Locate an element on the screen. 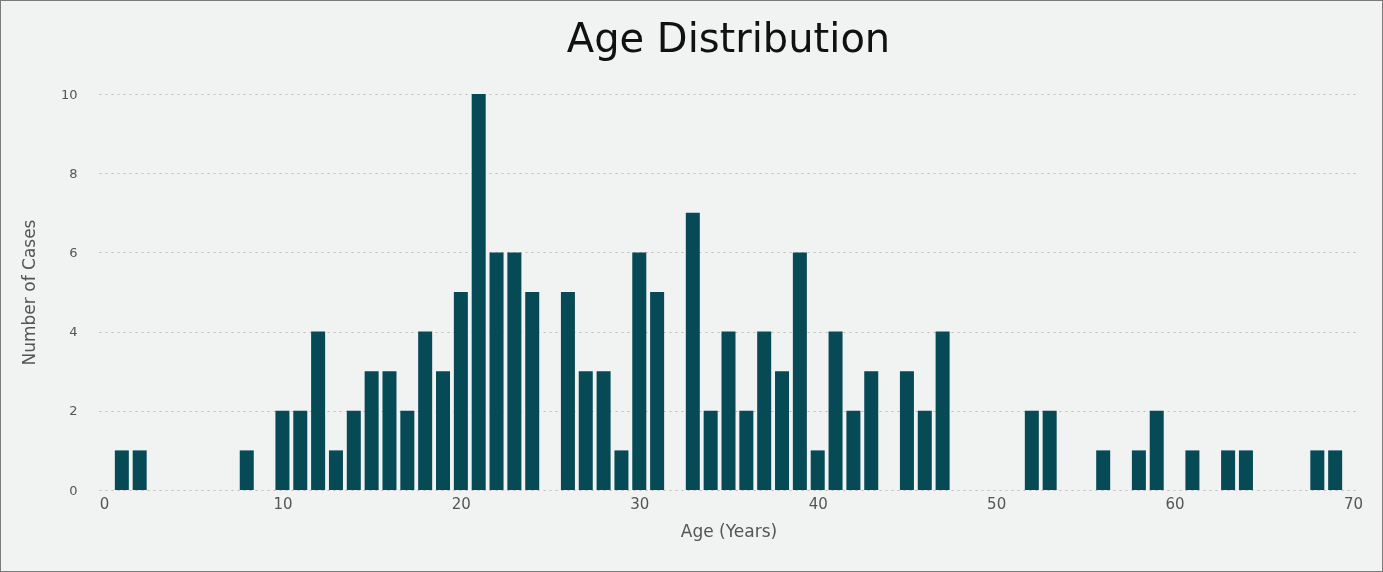 Image resolution: width=1383 pixels, height=572 pixels. y-axis-title: Number of Cases is located at coordinates (28, 292).